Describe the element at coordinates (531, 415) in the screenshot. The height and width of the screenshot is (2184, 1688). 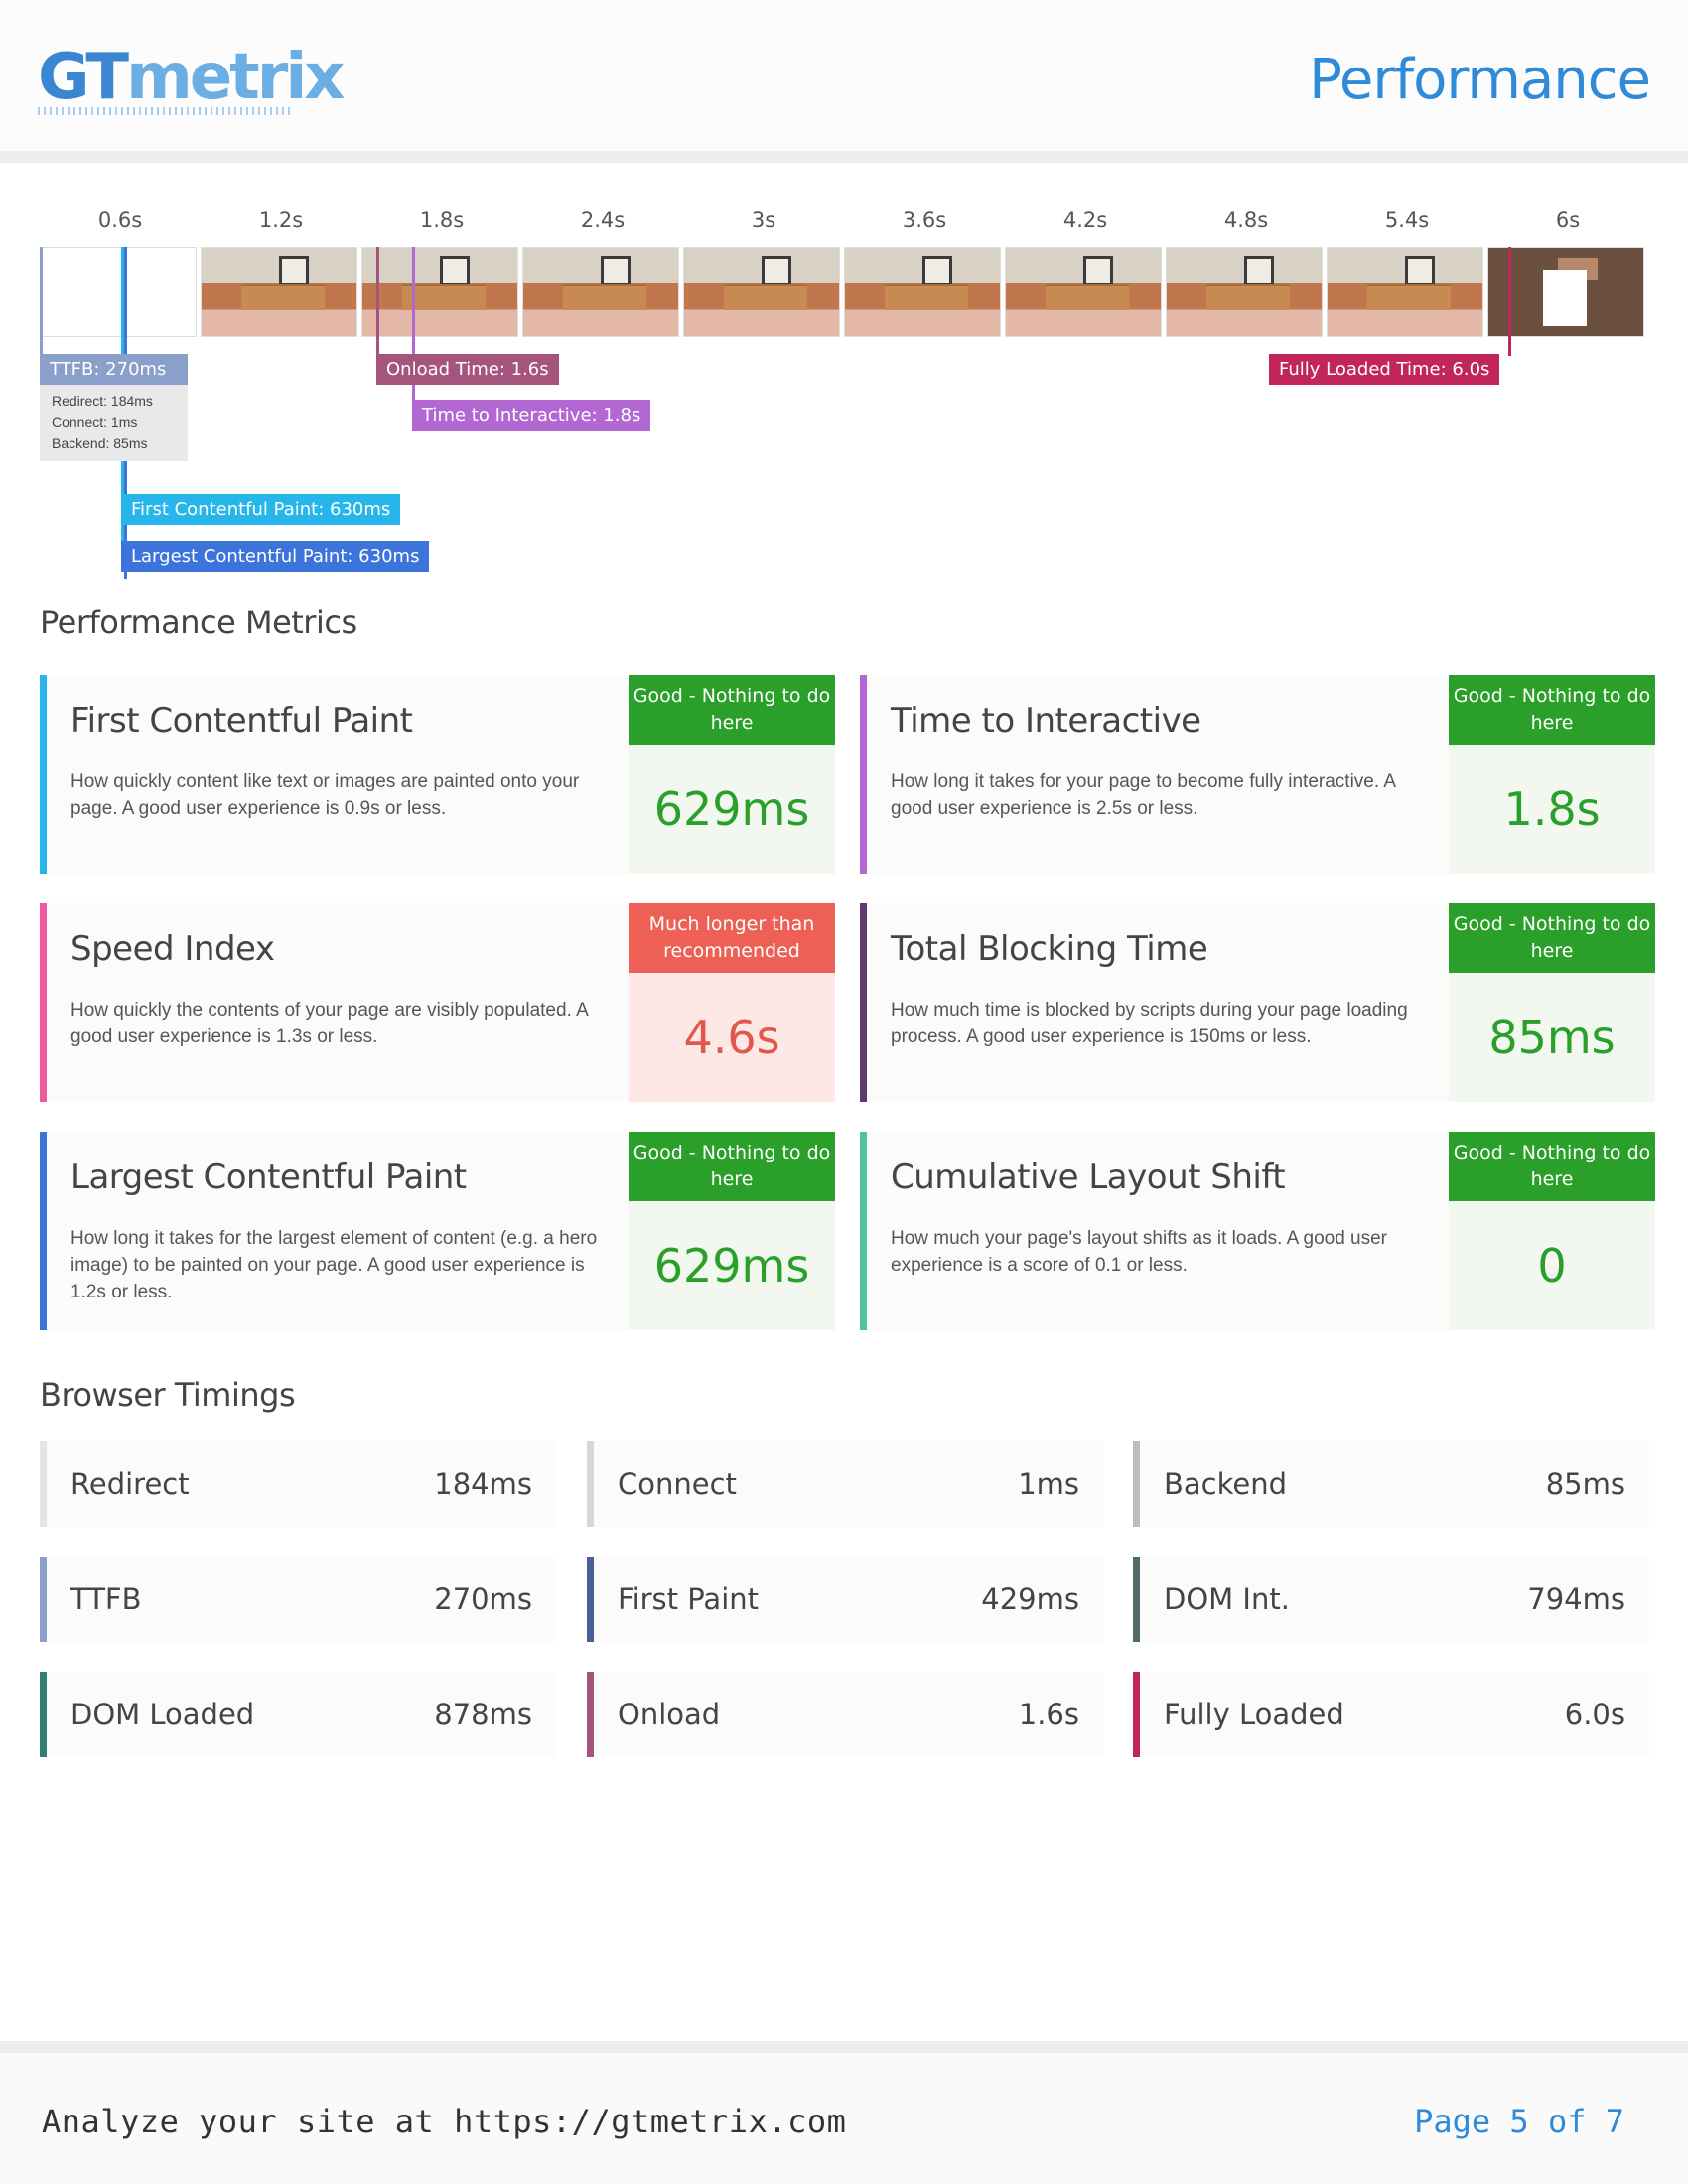
I see `tti-tag: Time to Interactive: 1.8s` at that location.